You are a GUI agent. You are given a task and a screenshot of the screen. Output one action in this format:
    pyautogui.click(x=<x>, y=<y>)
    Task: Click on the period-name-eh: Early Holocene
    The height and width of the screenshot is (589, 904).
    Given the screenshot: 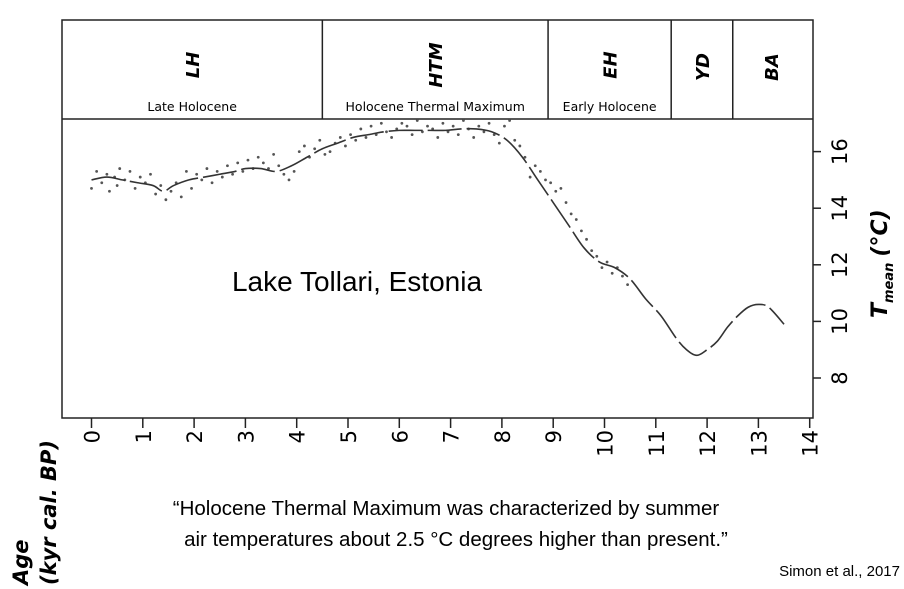 What is the action you would take?
    pyautogui.click(x=610, y=106)
    